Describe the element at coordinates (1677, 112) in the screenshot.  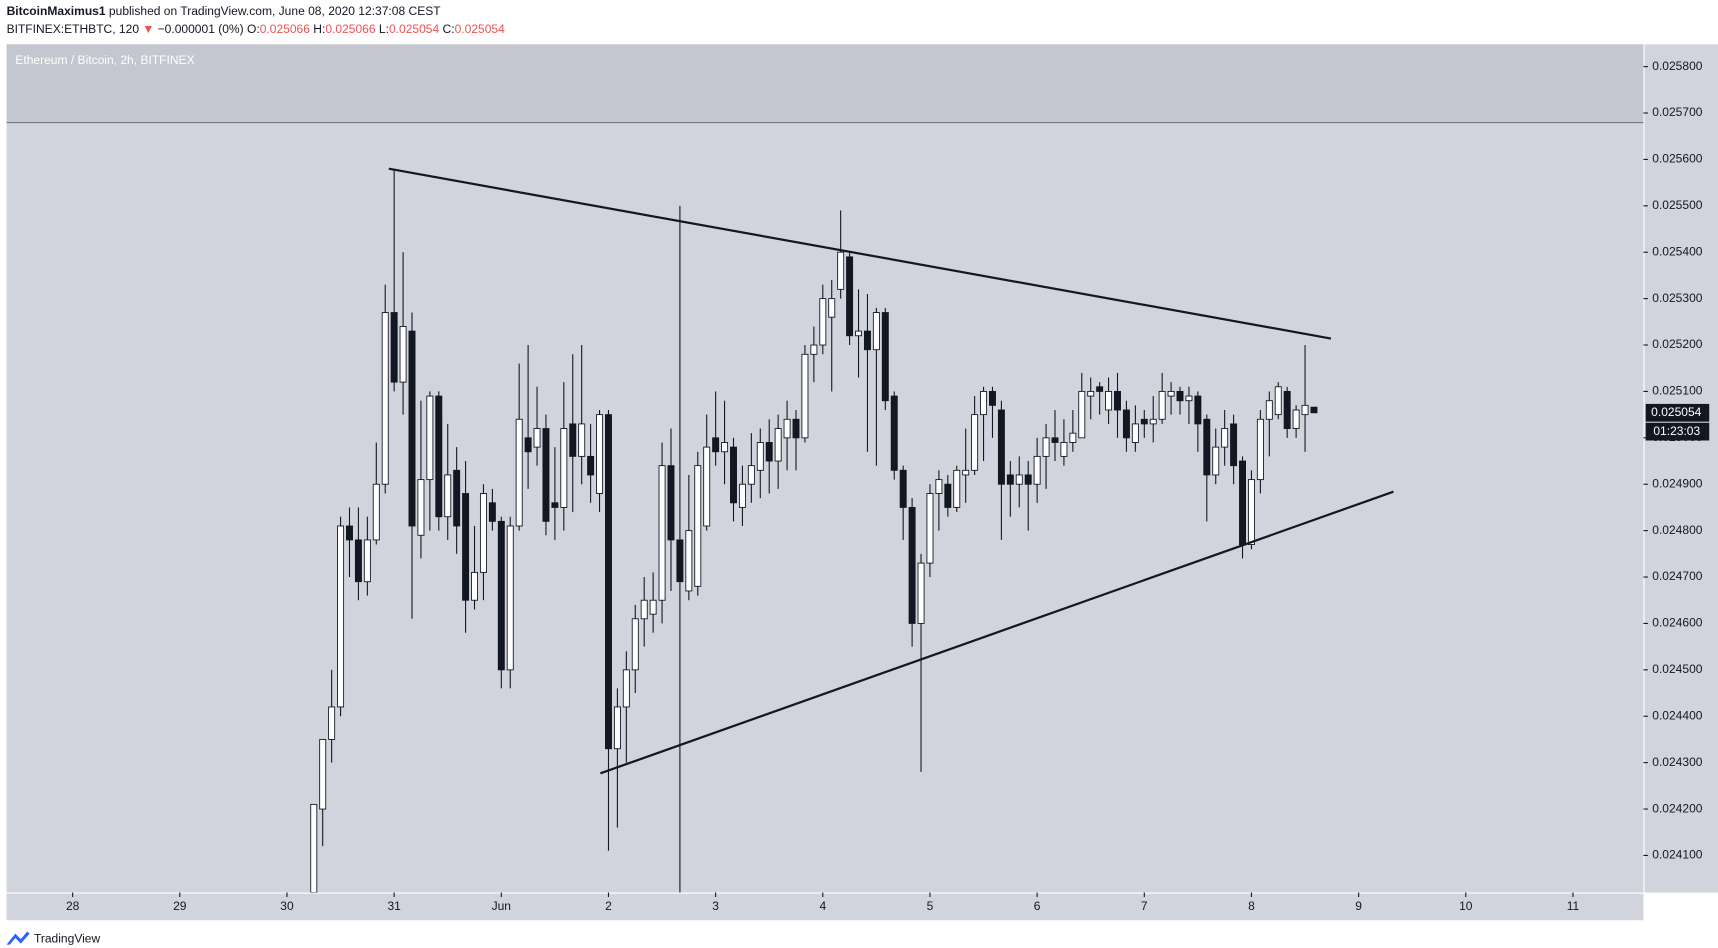
I see `y-tick-label: 0.025700` at that location.